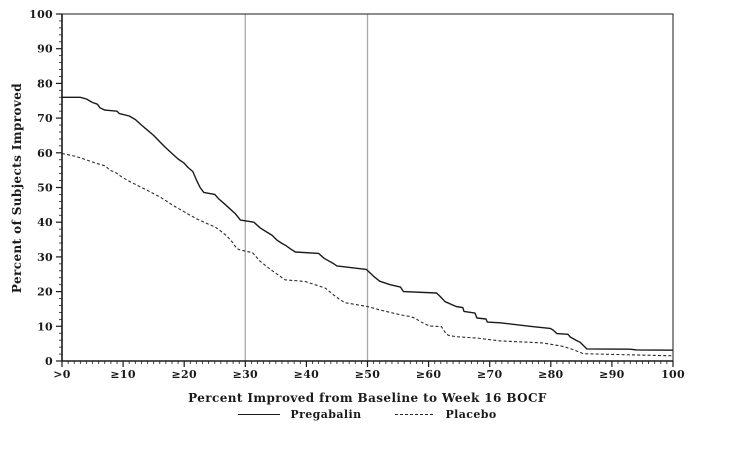 The height and width of the screenshot is (456, 731). I want to click on y-tick-label: 80, so click(45, 83).